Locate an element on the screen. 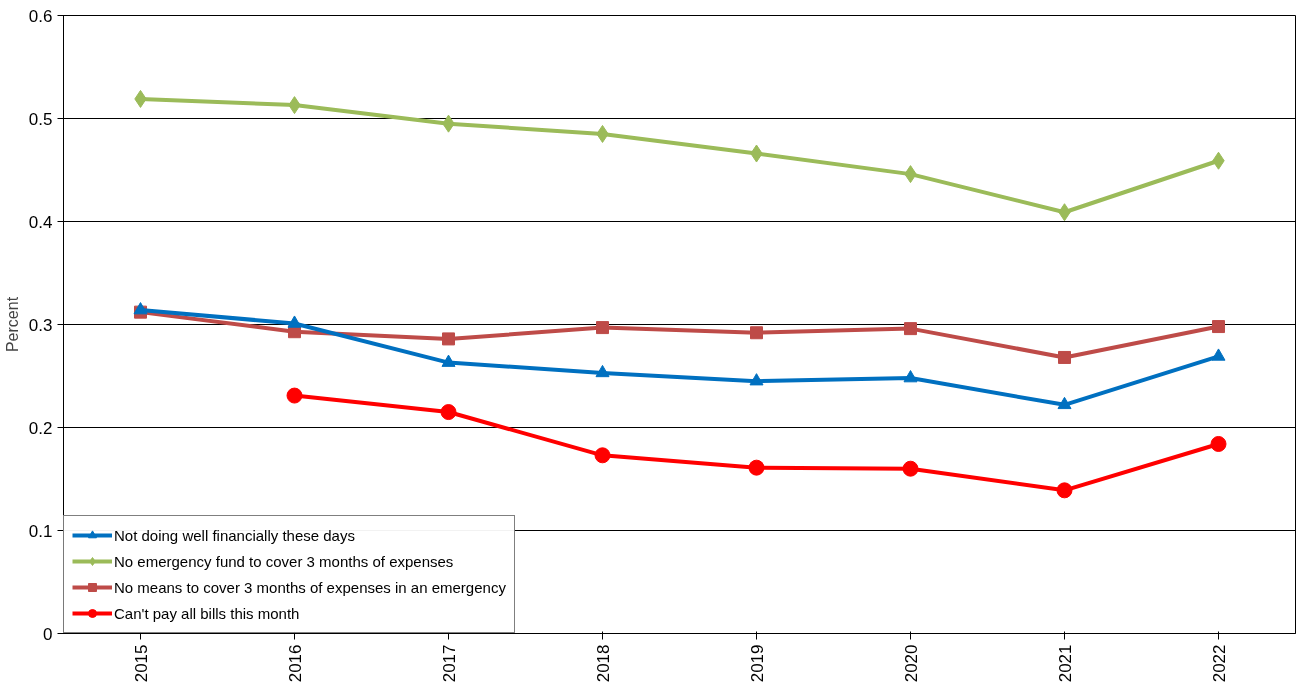 This screenshot has height=693, width=1310. y-tick-label: 0.2 is located at coordinates (40, 428).